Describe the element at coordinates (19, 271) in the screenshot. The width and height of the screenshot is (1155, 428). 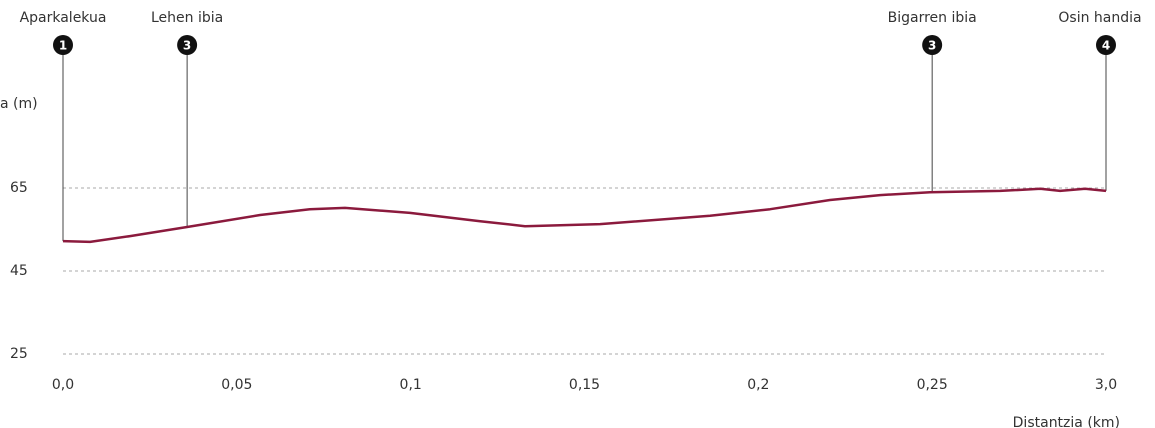
I see `y-tick-label: 45` at that location.